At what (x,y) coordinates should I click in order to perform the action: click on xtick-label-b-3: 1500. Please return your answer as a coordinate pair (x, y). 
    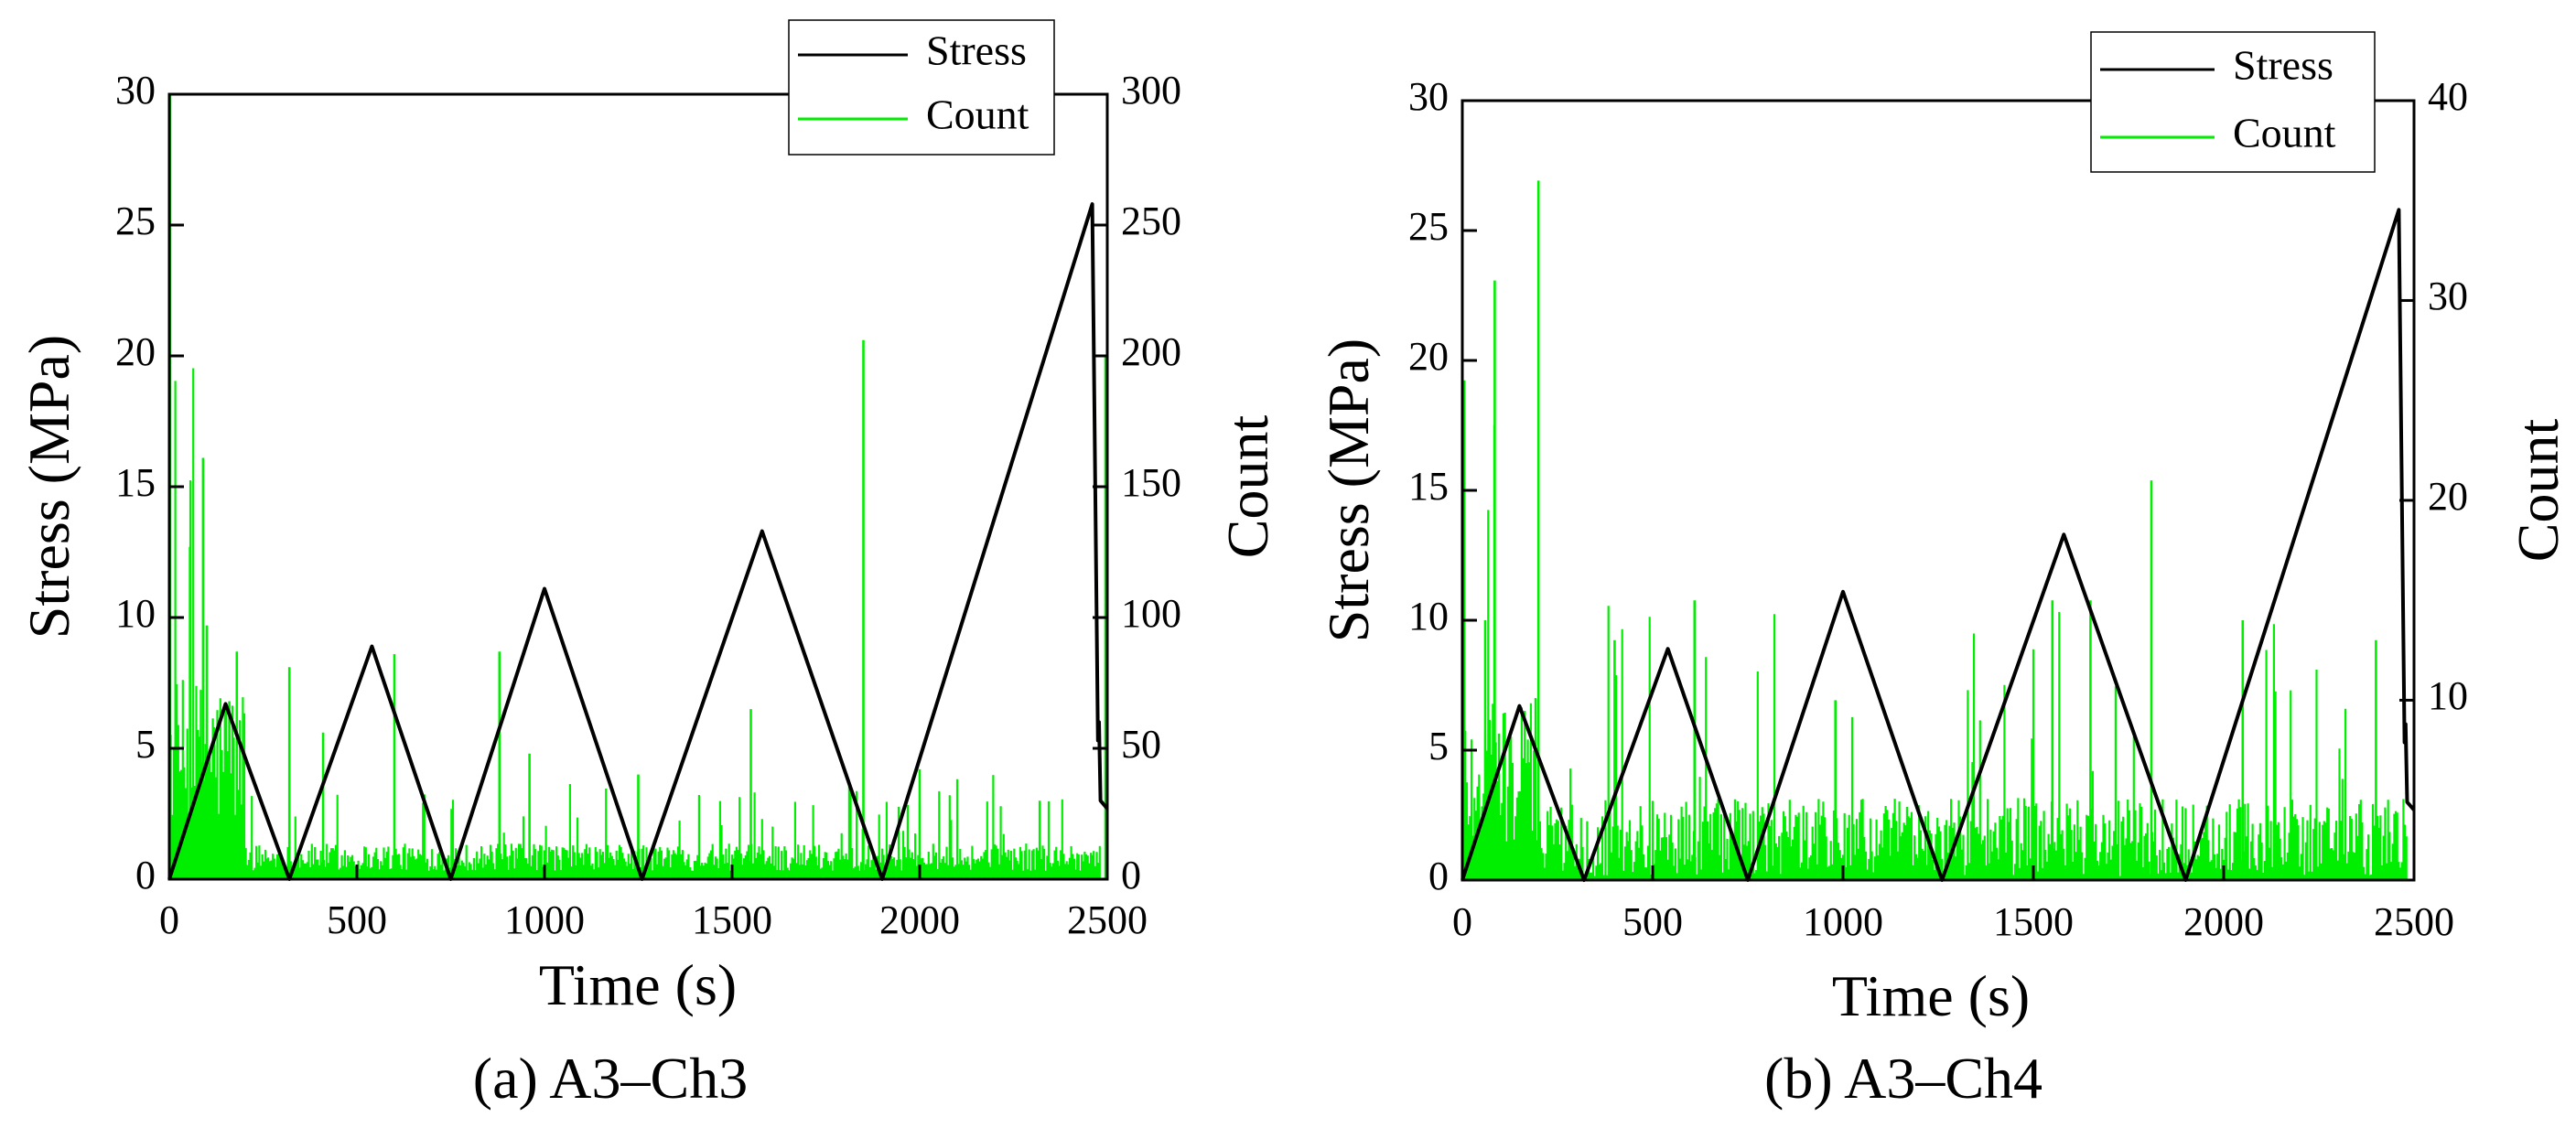
    Looking at the image, I should click on (2034, 921).